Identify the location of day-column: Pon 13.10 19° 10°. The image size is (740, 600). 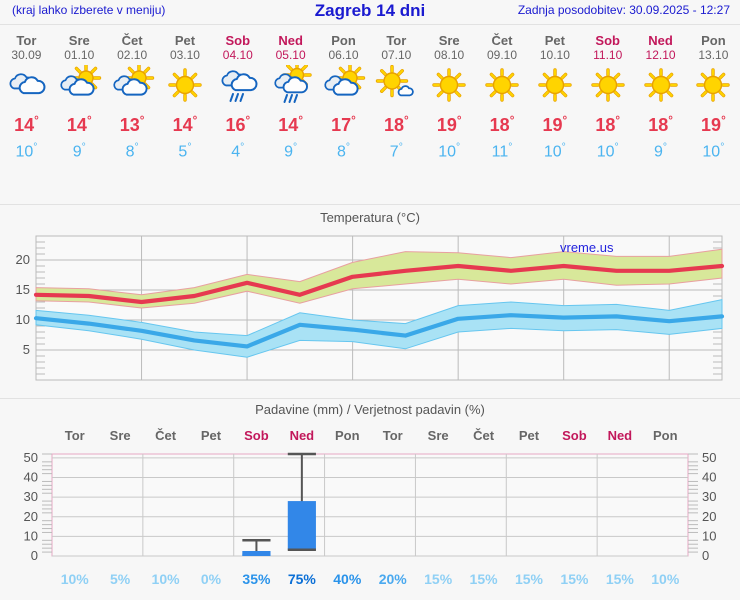
(713, 111).